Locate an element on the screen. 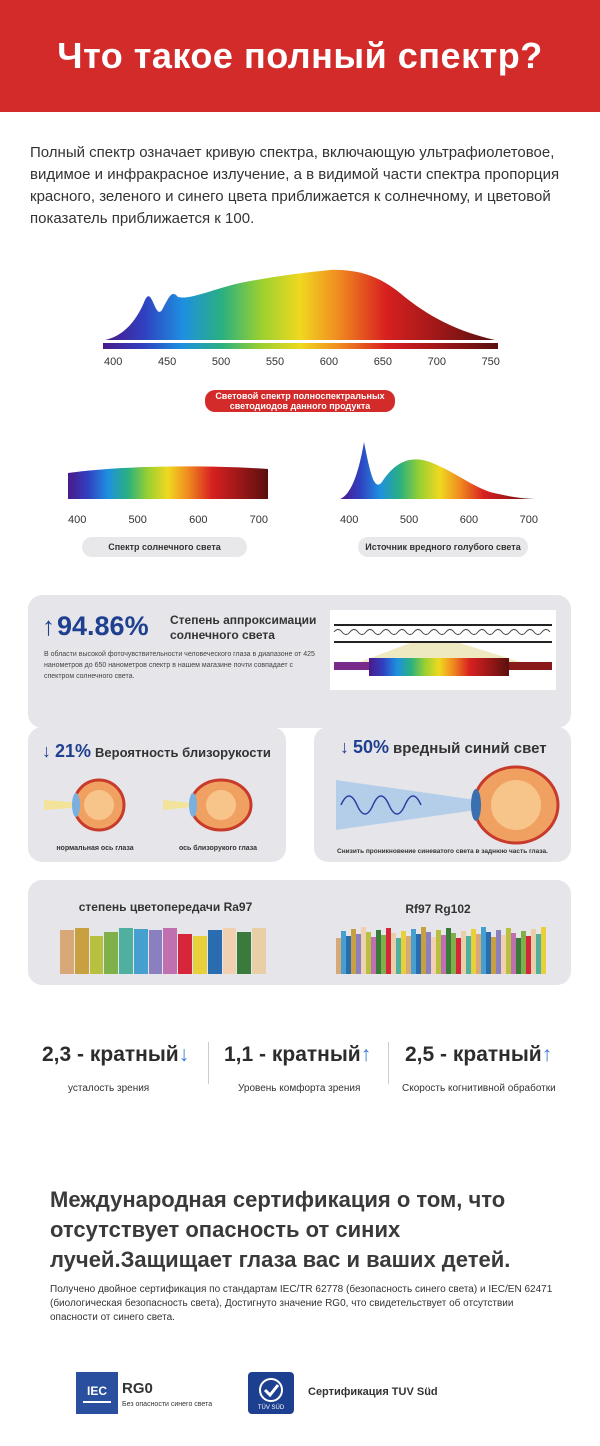  rf-rg-swatches is located at coordinates (441, 950).